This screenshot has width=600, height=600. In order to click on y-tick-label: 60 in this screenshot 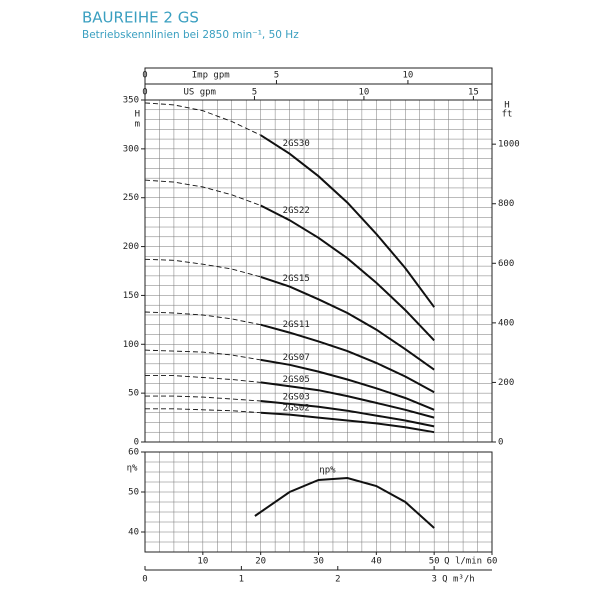, I will do `click(133, 453)`.